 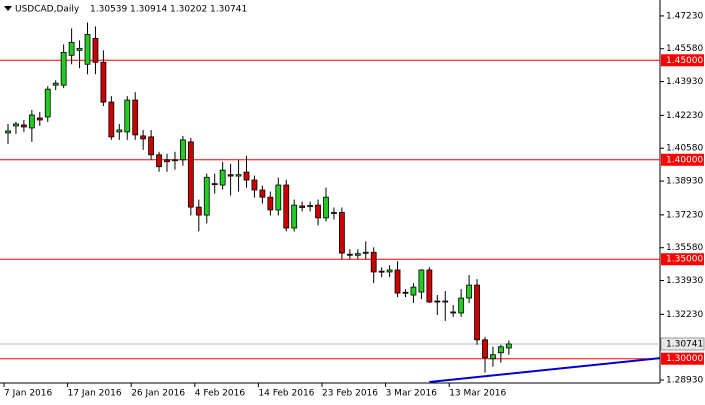 I want to click on x-tick-label: 26 Jan 2016, so click(x=158, y=394).